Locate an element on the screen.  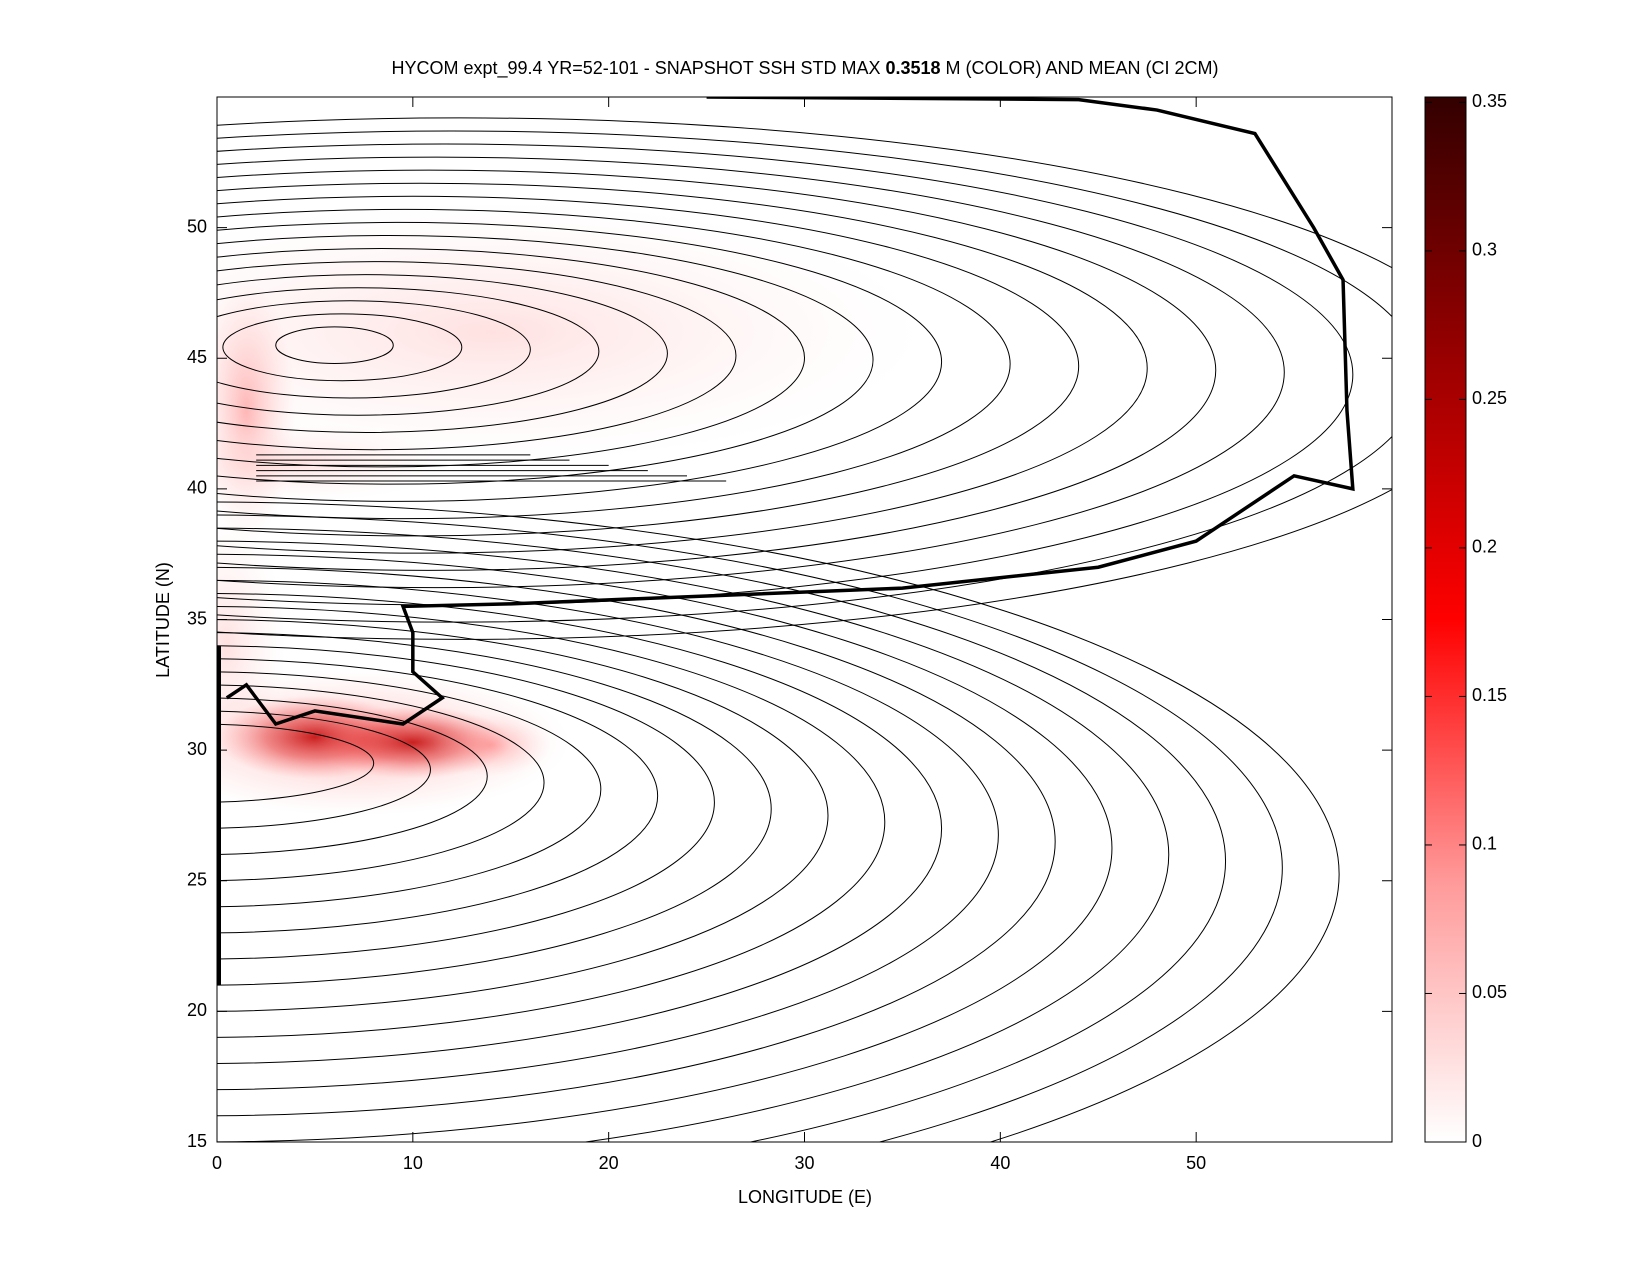
x-axis-label: LONGITUDE (E) is located at coordinates (805, 1197).